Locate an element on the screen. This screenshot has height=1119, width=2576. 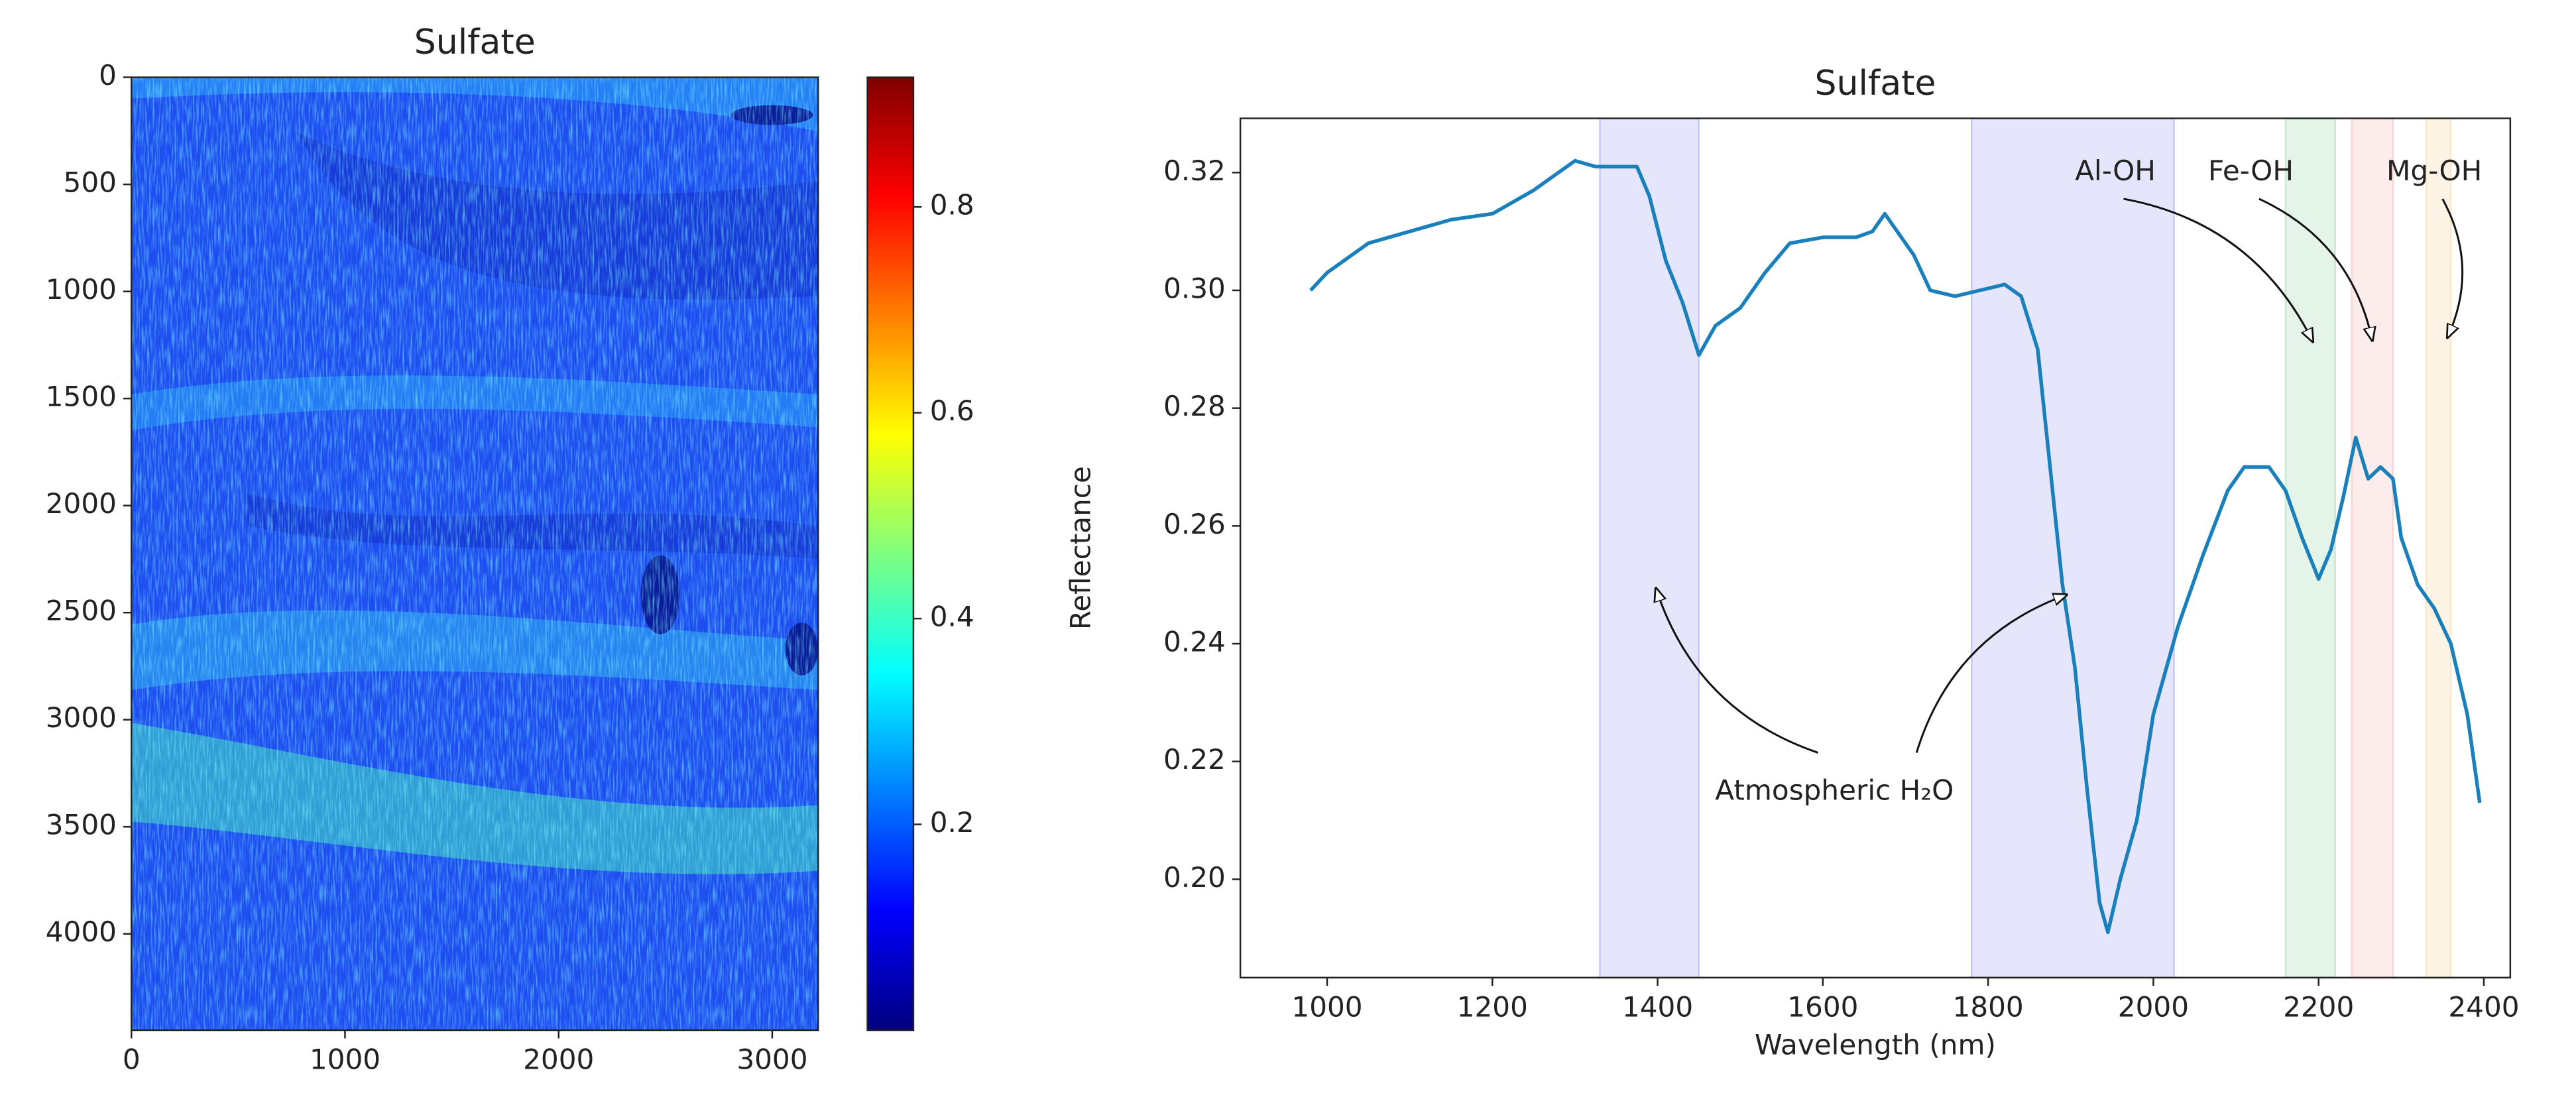
x-axis-label: Wavelength (nm) is located at coordinates (1876, 1044).